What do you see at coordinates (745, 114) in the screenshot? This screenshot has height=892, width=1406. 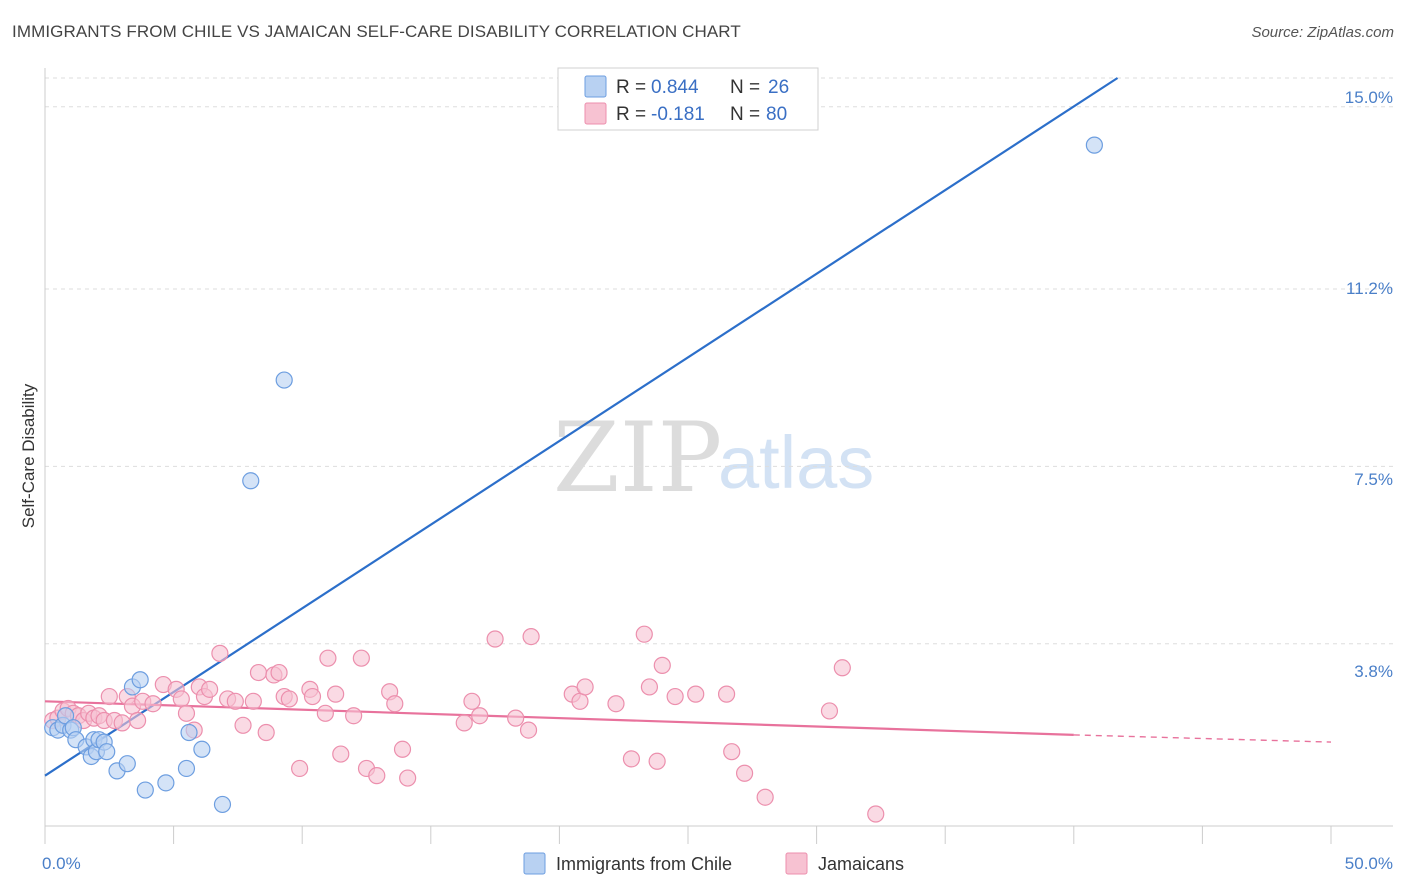 I see `legend-n-label-jamaicans: N =` at bounding box center [745, 114].